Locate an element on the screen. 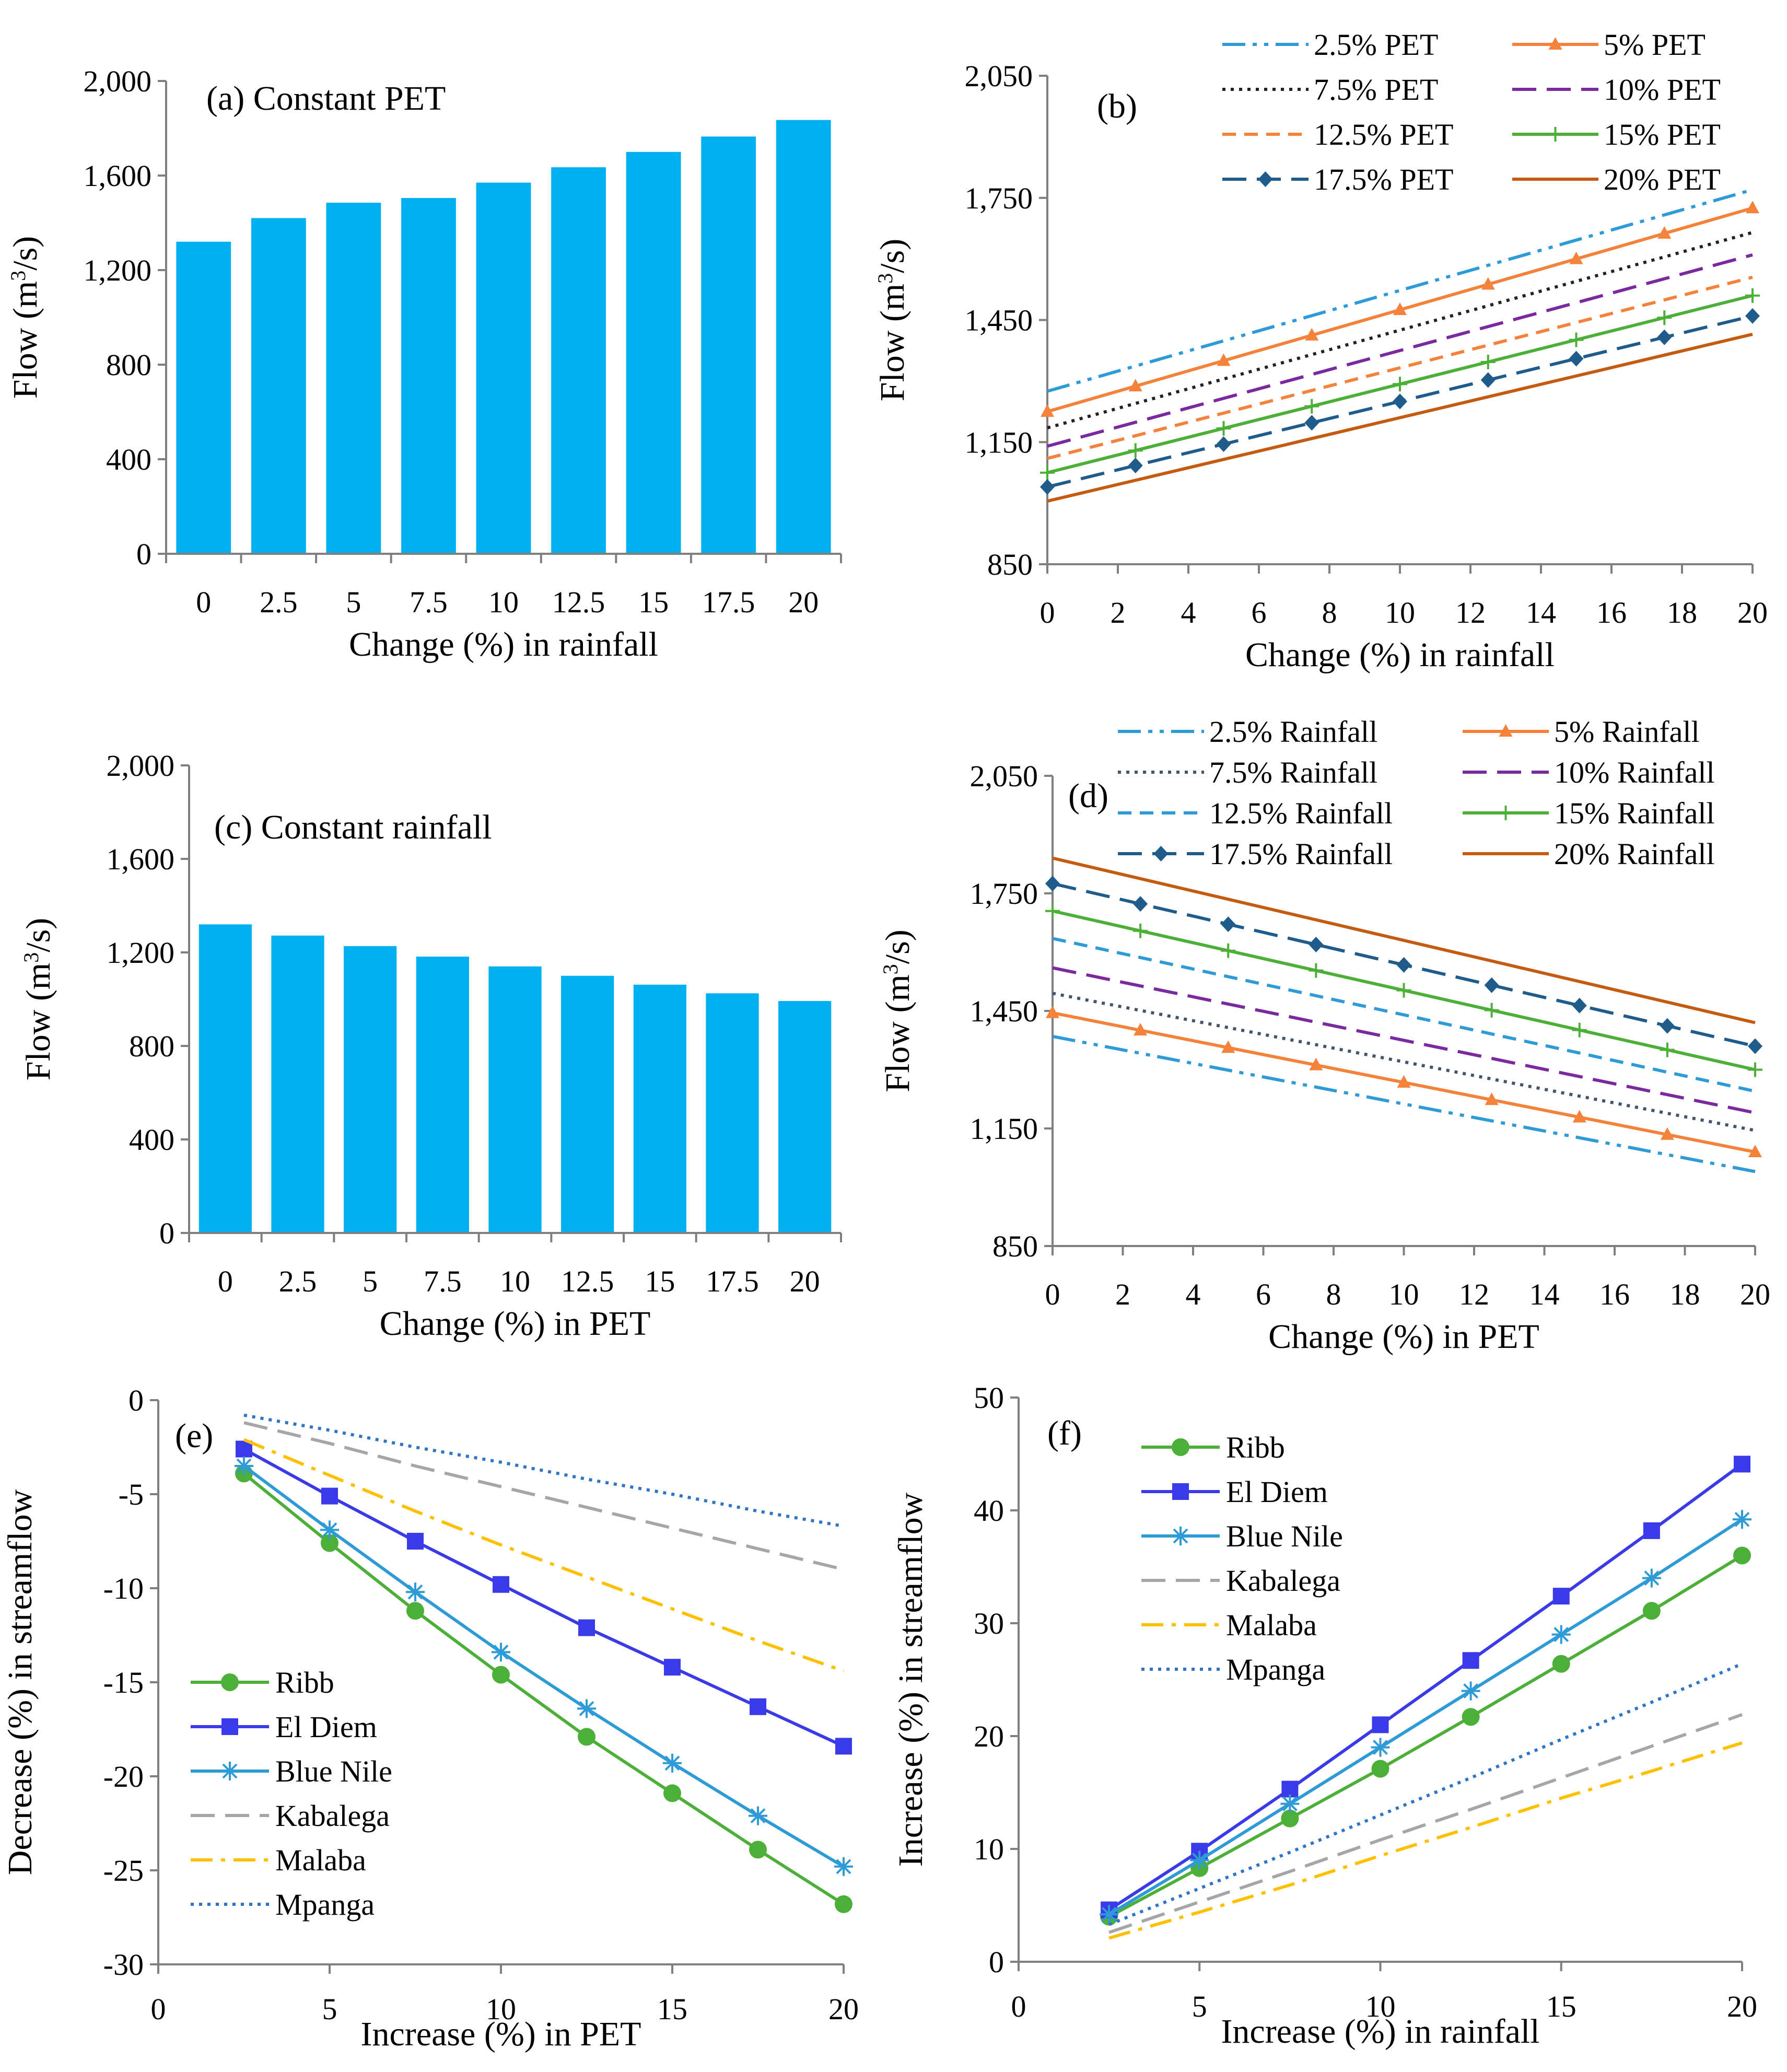 The width and height of the screenshot is (1787, 2072). legend-entry: El Diem is located at coordinates (284, 1727).